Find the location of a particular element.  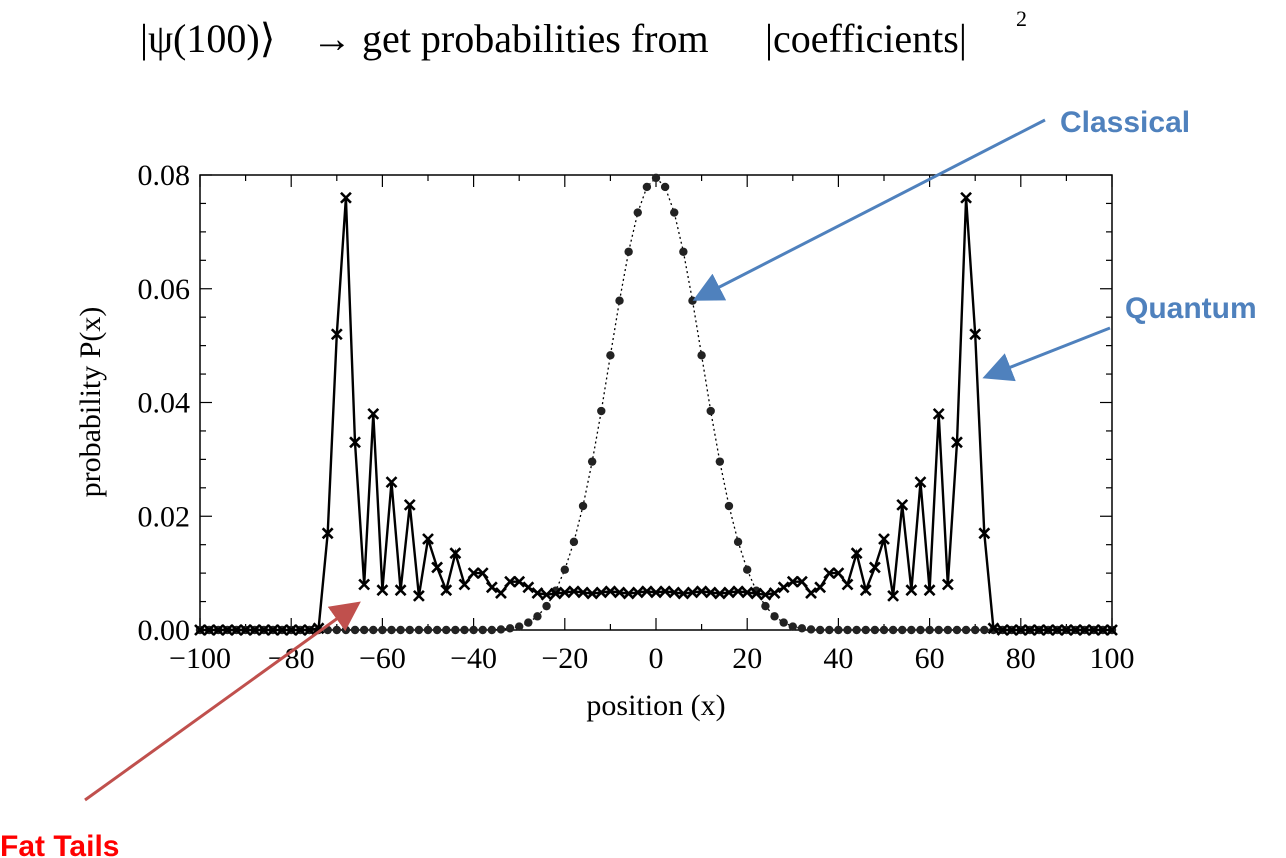

y-tick-label: 0.04 is located at coordinates (164, 403).